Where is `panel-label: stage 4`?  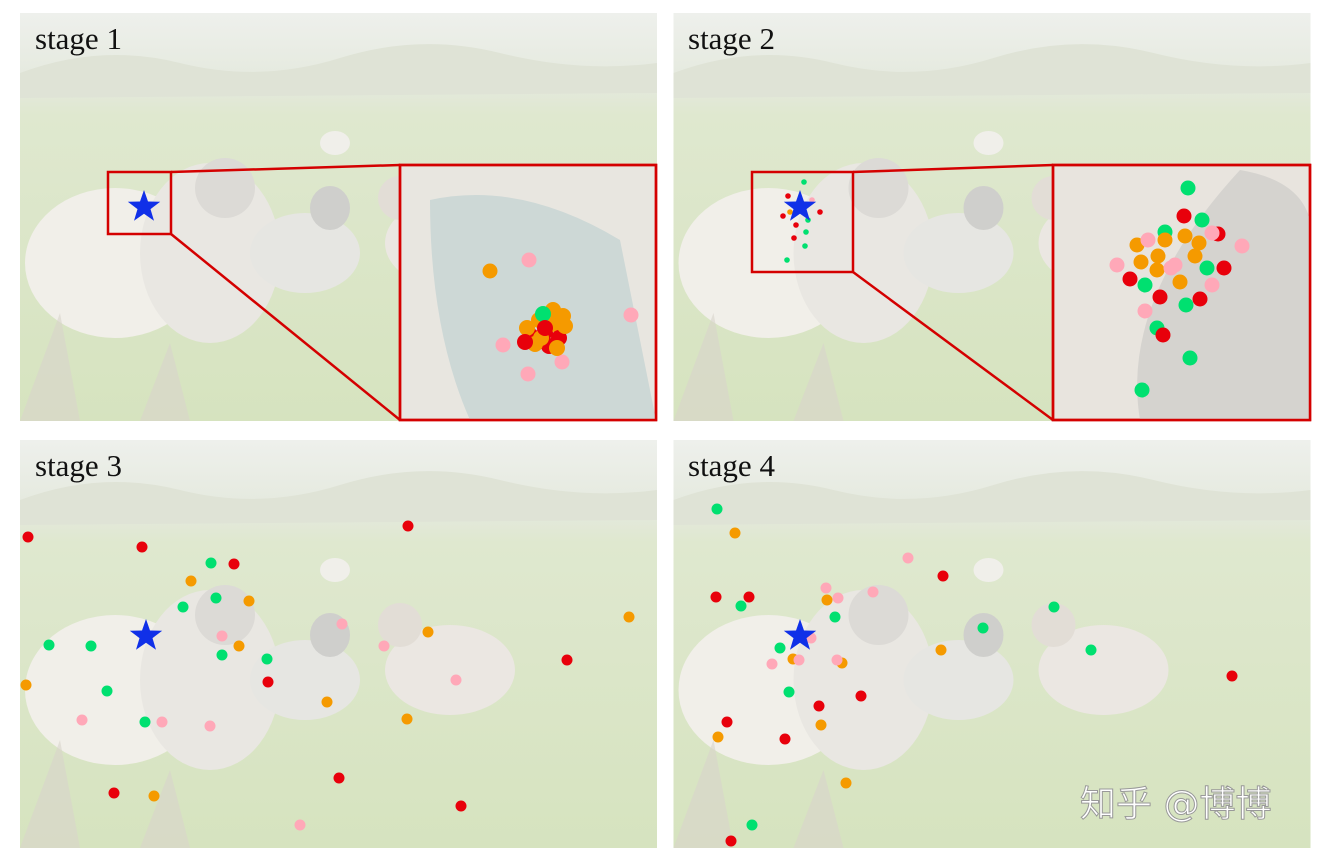 panel-label: stage 4 is located at coordinates (731, 465).